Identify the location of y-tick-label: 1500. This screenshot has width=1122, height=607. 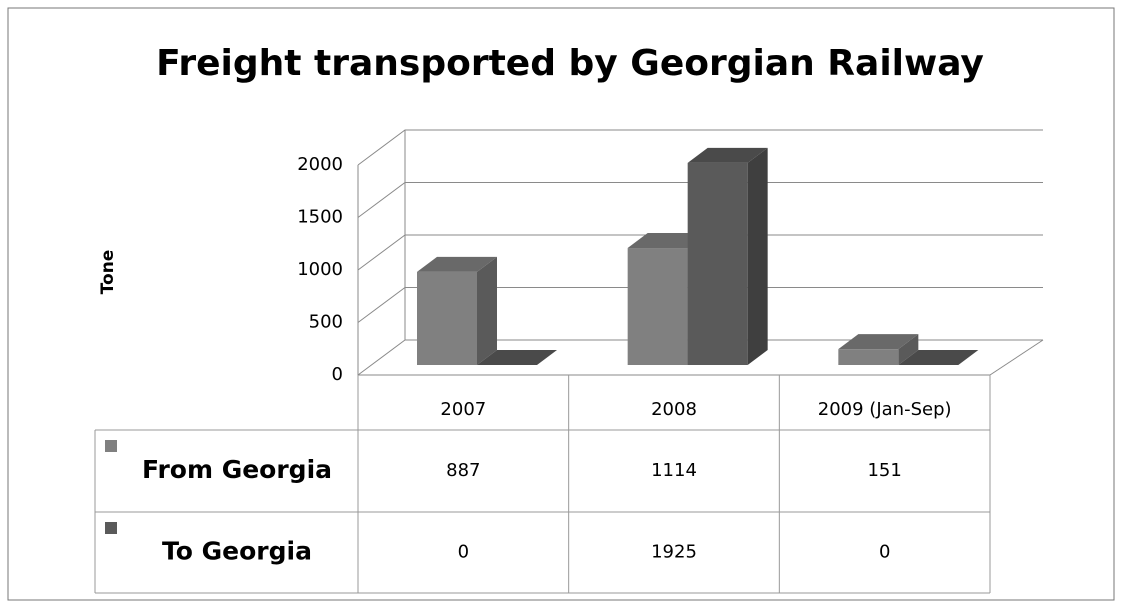
(320, 217).